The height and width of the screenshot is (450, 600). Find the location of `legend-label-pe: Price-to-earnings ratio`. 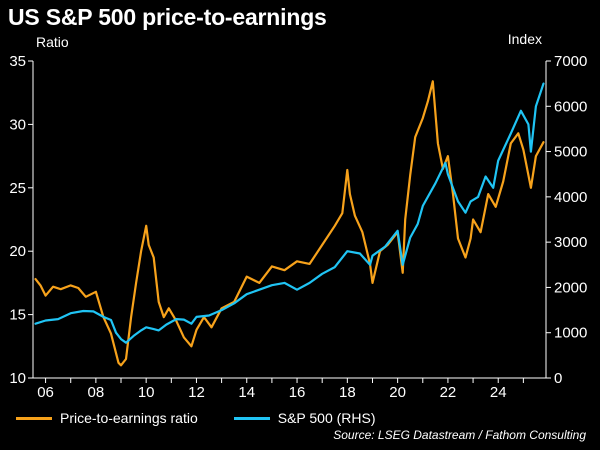

legend-label-pe: Price-to-earnings ratio is located at coordinates (129, 418).